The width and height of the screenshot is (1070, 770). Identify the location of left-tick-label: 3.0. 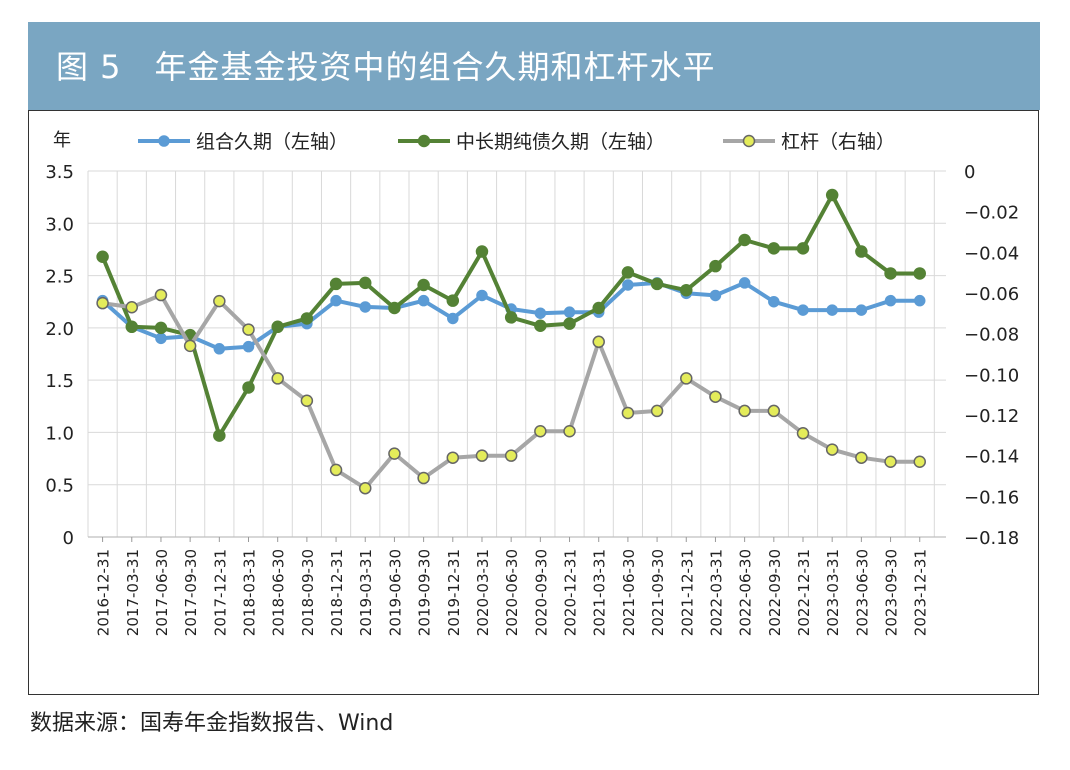
(59, 224).